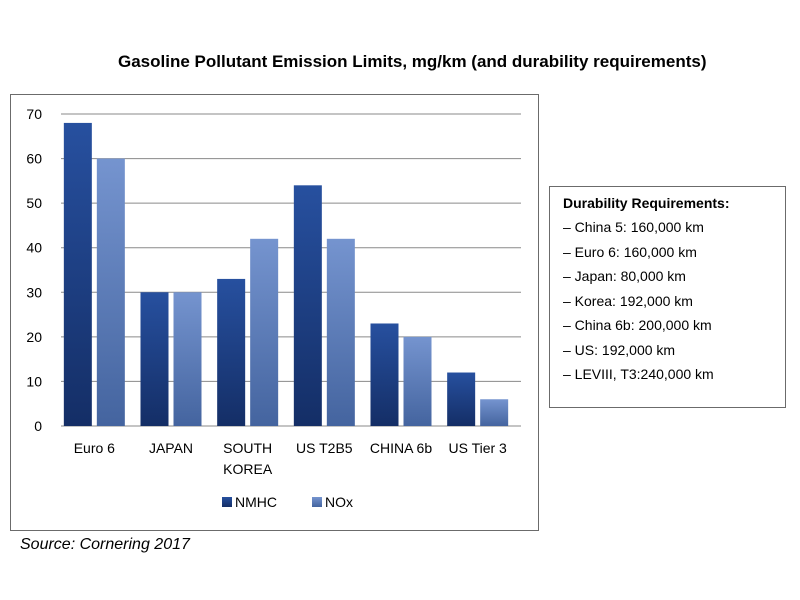 The width and height of the screenshot is (800, 600). What do you see at coordinates (637, 325) in the screenshot?
I see `durability-item: – China 6b: 200,000 km` at bounding box center [637, 325].